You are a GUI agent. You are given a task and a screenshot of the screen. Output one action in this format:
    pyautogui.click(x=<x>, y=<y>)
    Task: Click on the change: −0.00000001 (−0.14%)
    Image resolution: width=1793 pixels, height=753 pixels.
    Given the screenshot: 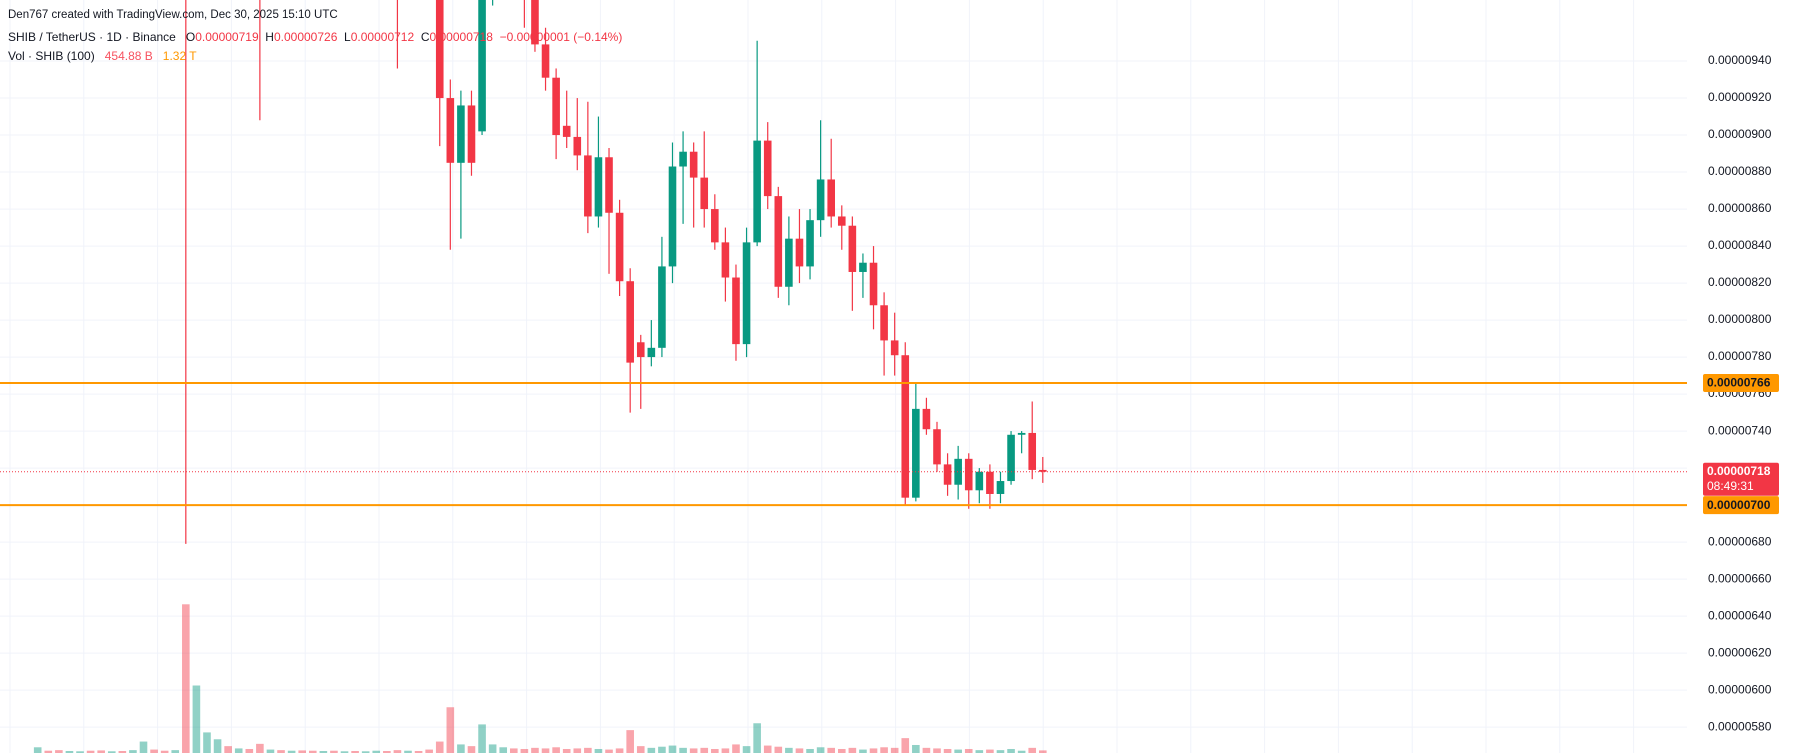 What is the action you would take?
    pyautogui.click(x=561, y=37)
    